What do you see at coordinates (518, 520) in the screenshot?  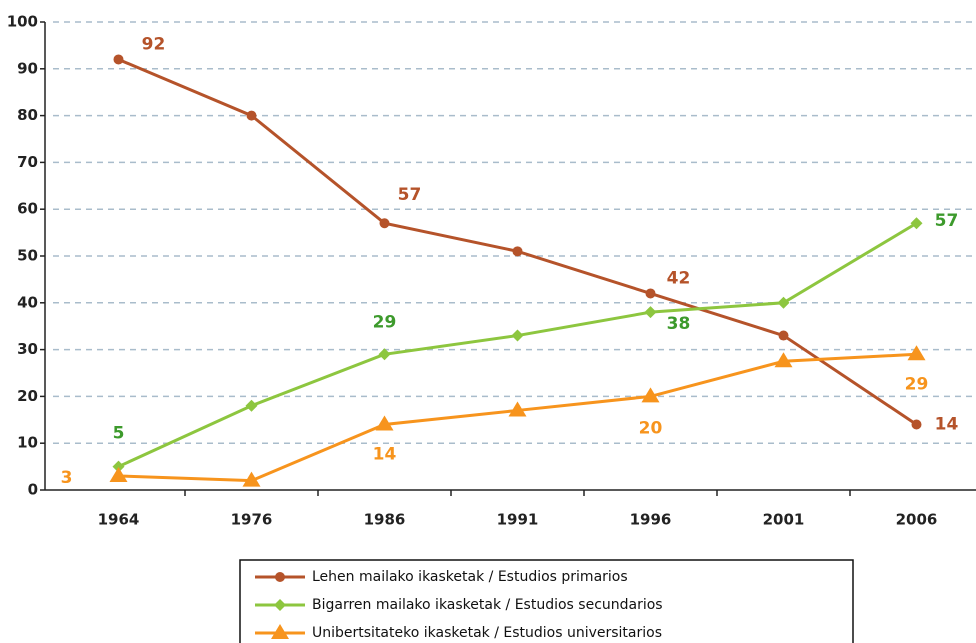 I see `x-tick-label: 1991` at bounding box center [518, 520].